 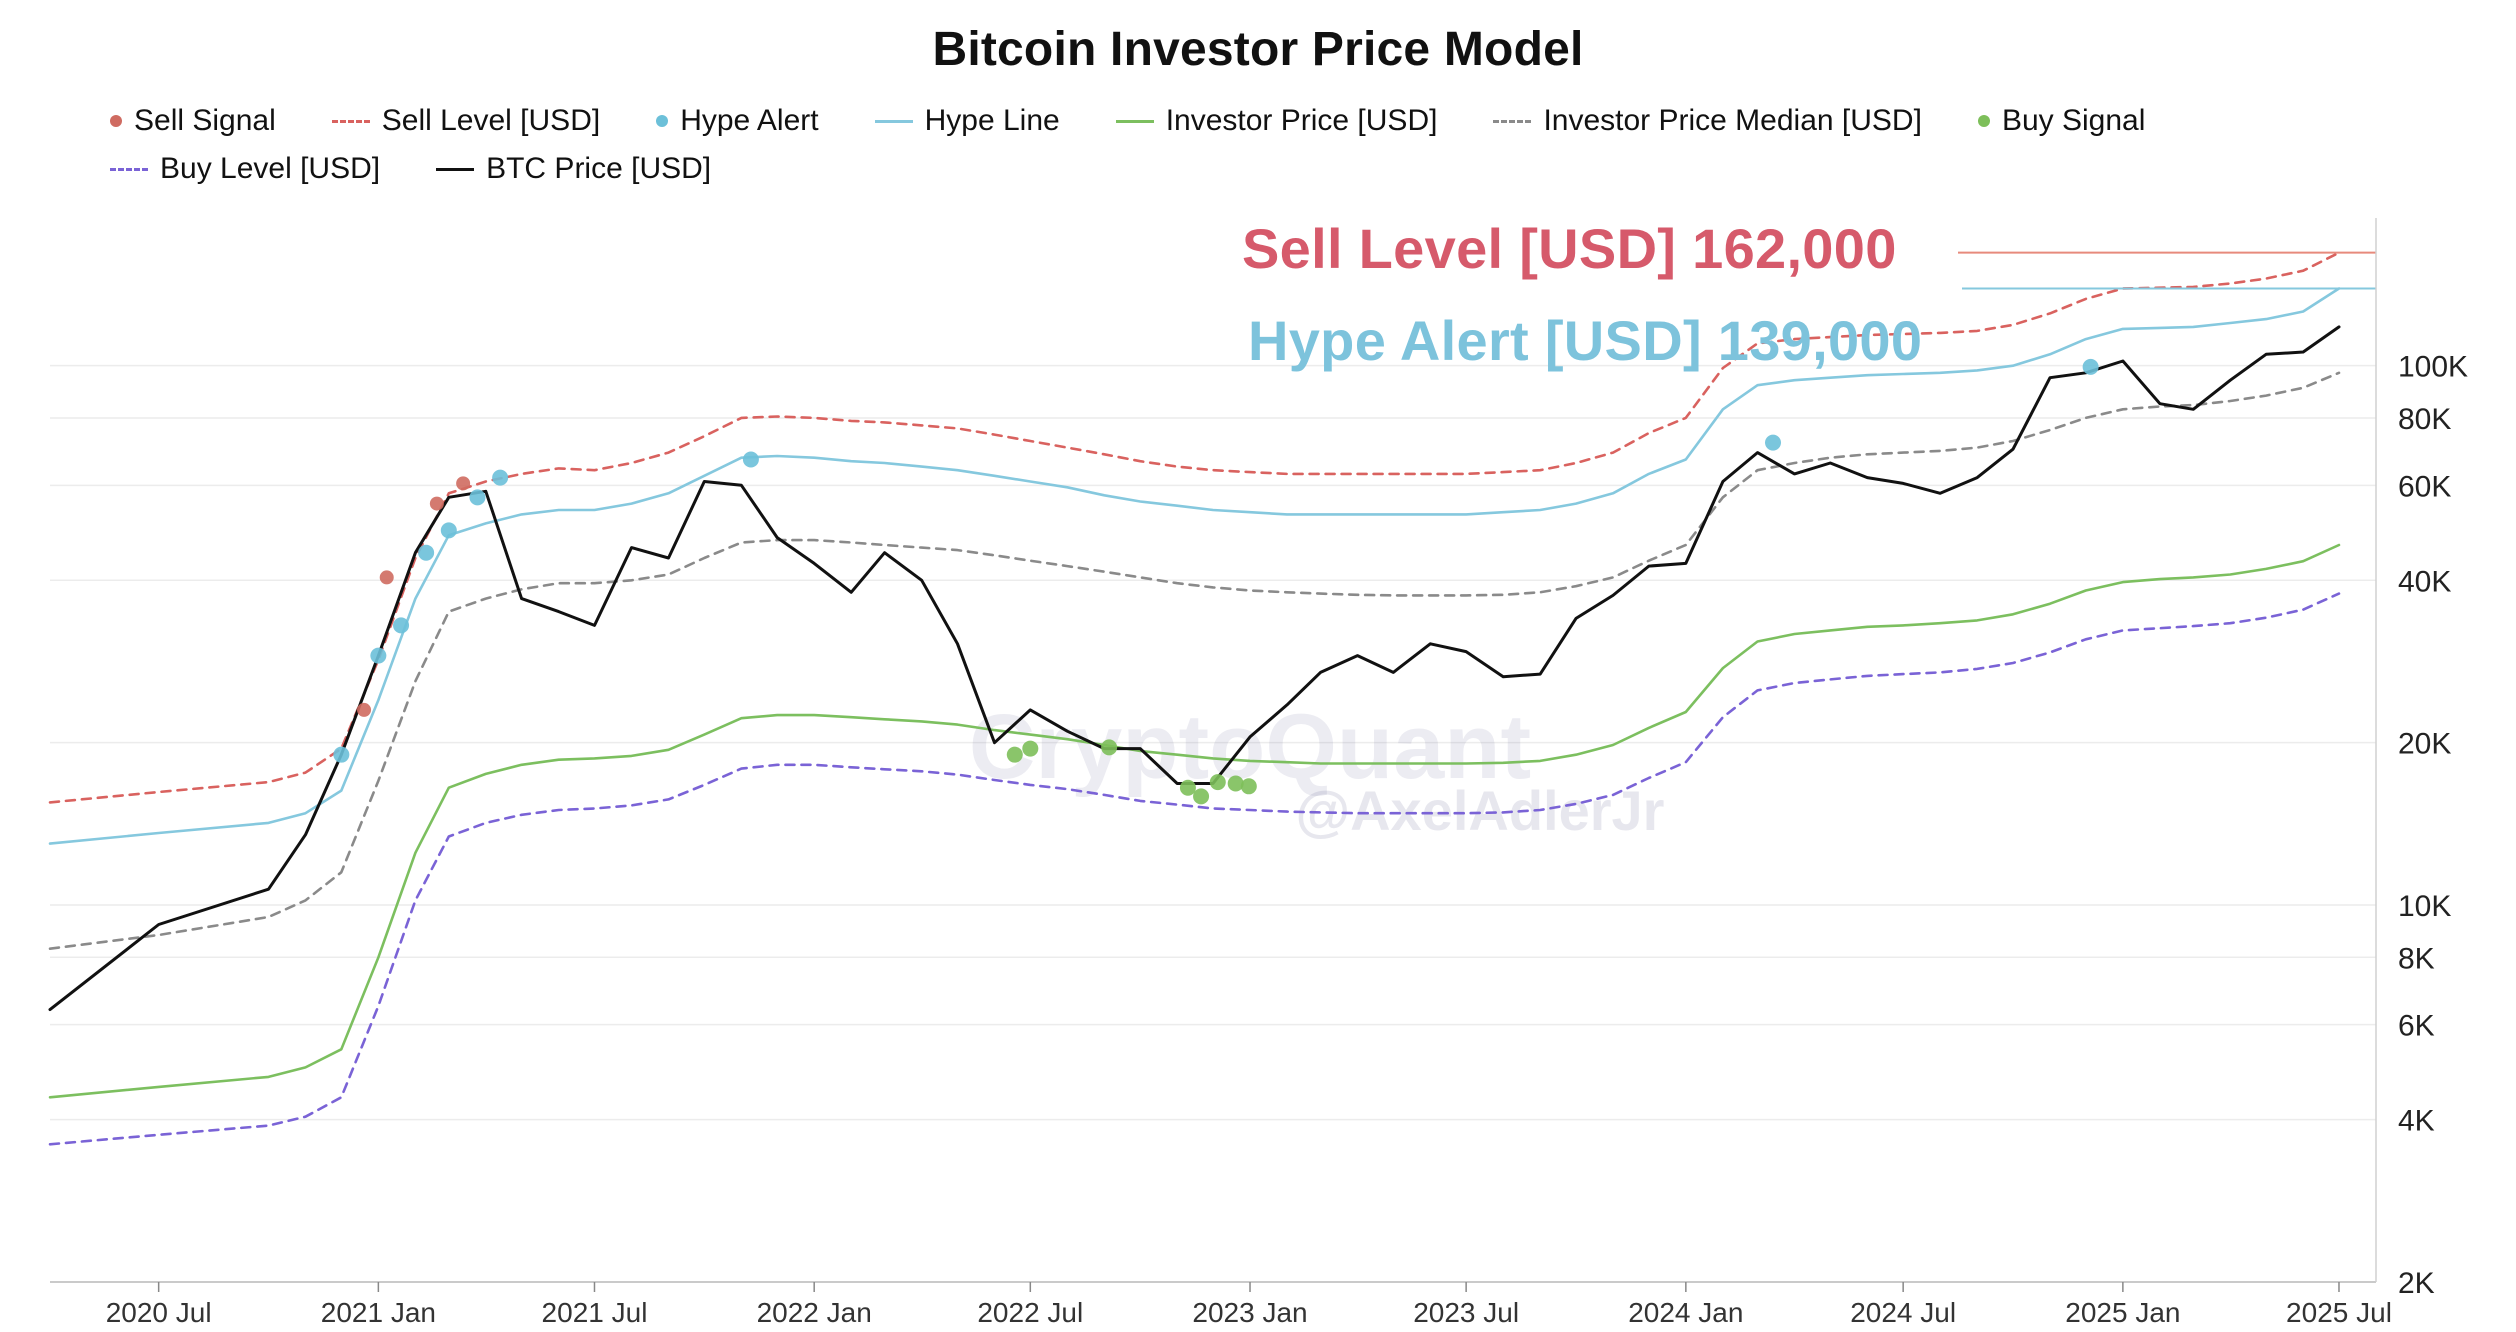 What do you see at coordinates (1903, 1312) in the screenshot?
I see `x-tick-label: 2024 Jul` at bounding box center [1903, 1312].